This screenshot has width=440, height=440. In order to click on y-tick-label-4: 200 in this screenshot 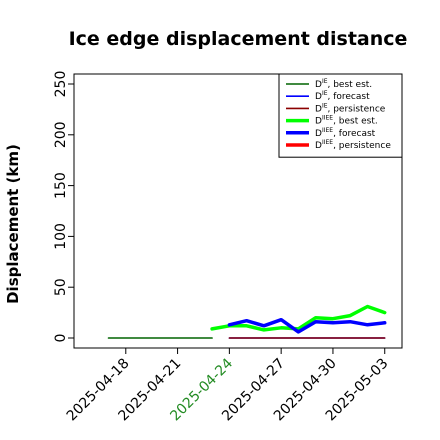, I will do `click(61, 134)`.